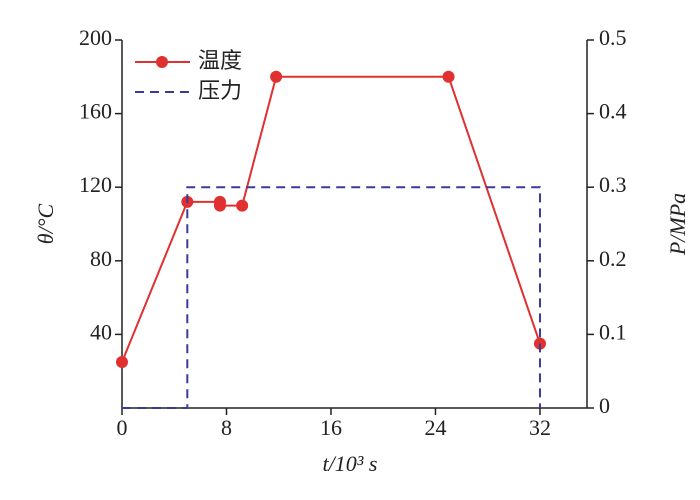  What do you see at coordinates (220, 61) in the screenshot?
I see `legend-label: 温度` at bounding box center [220, 61].